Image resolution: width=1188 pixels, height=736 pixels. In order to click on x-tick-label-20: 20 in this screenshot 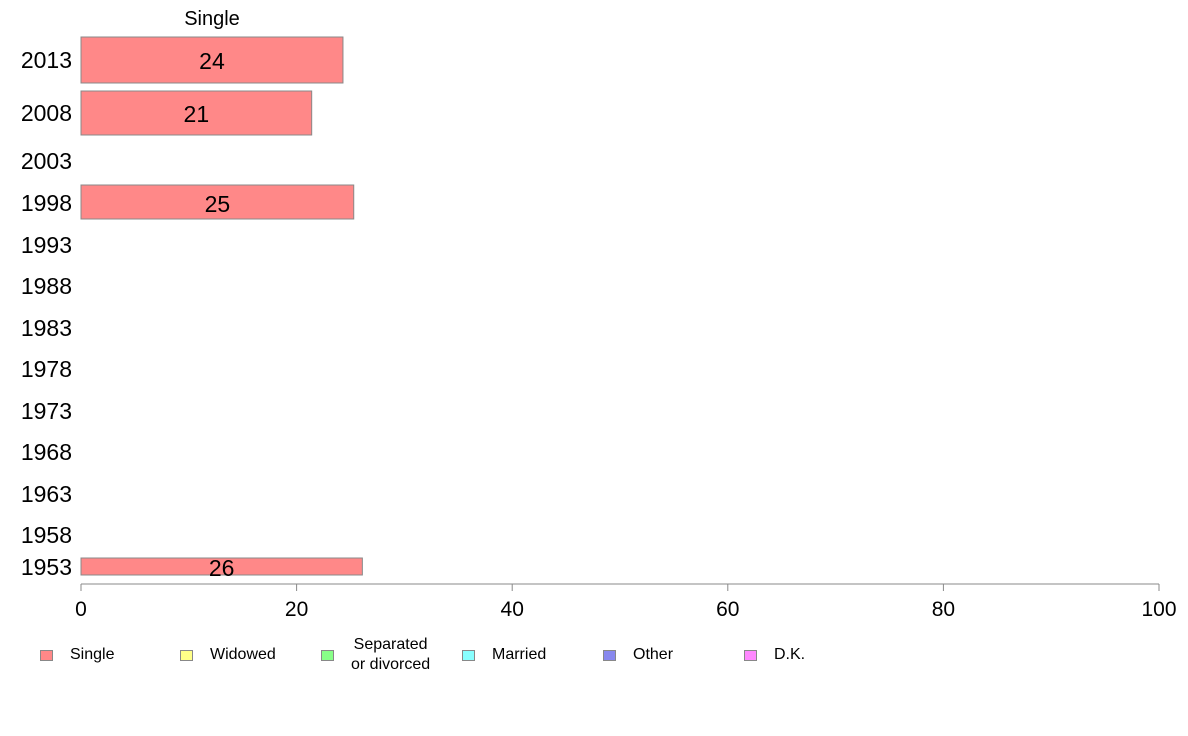, I will do `click(296, 609)`.